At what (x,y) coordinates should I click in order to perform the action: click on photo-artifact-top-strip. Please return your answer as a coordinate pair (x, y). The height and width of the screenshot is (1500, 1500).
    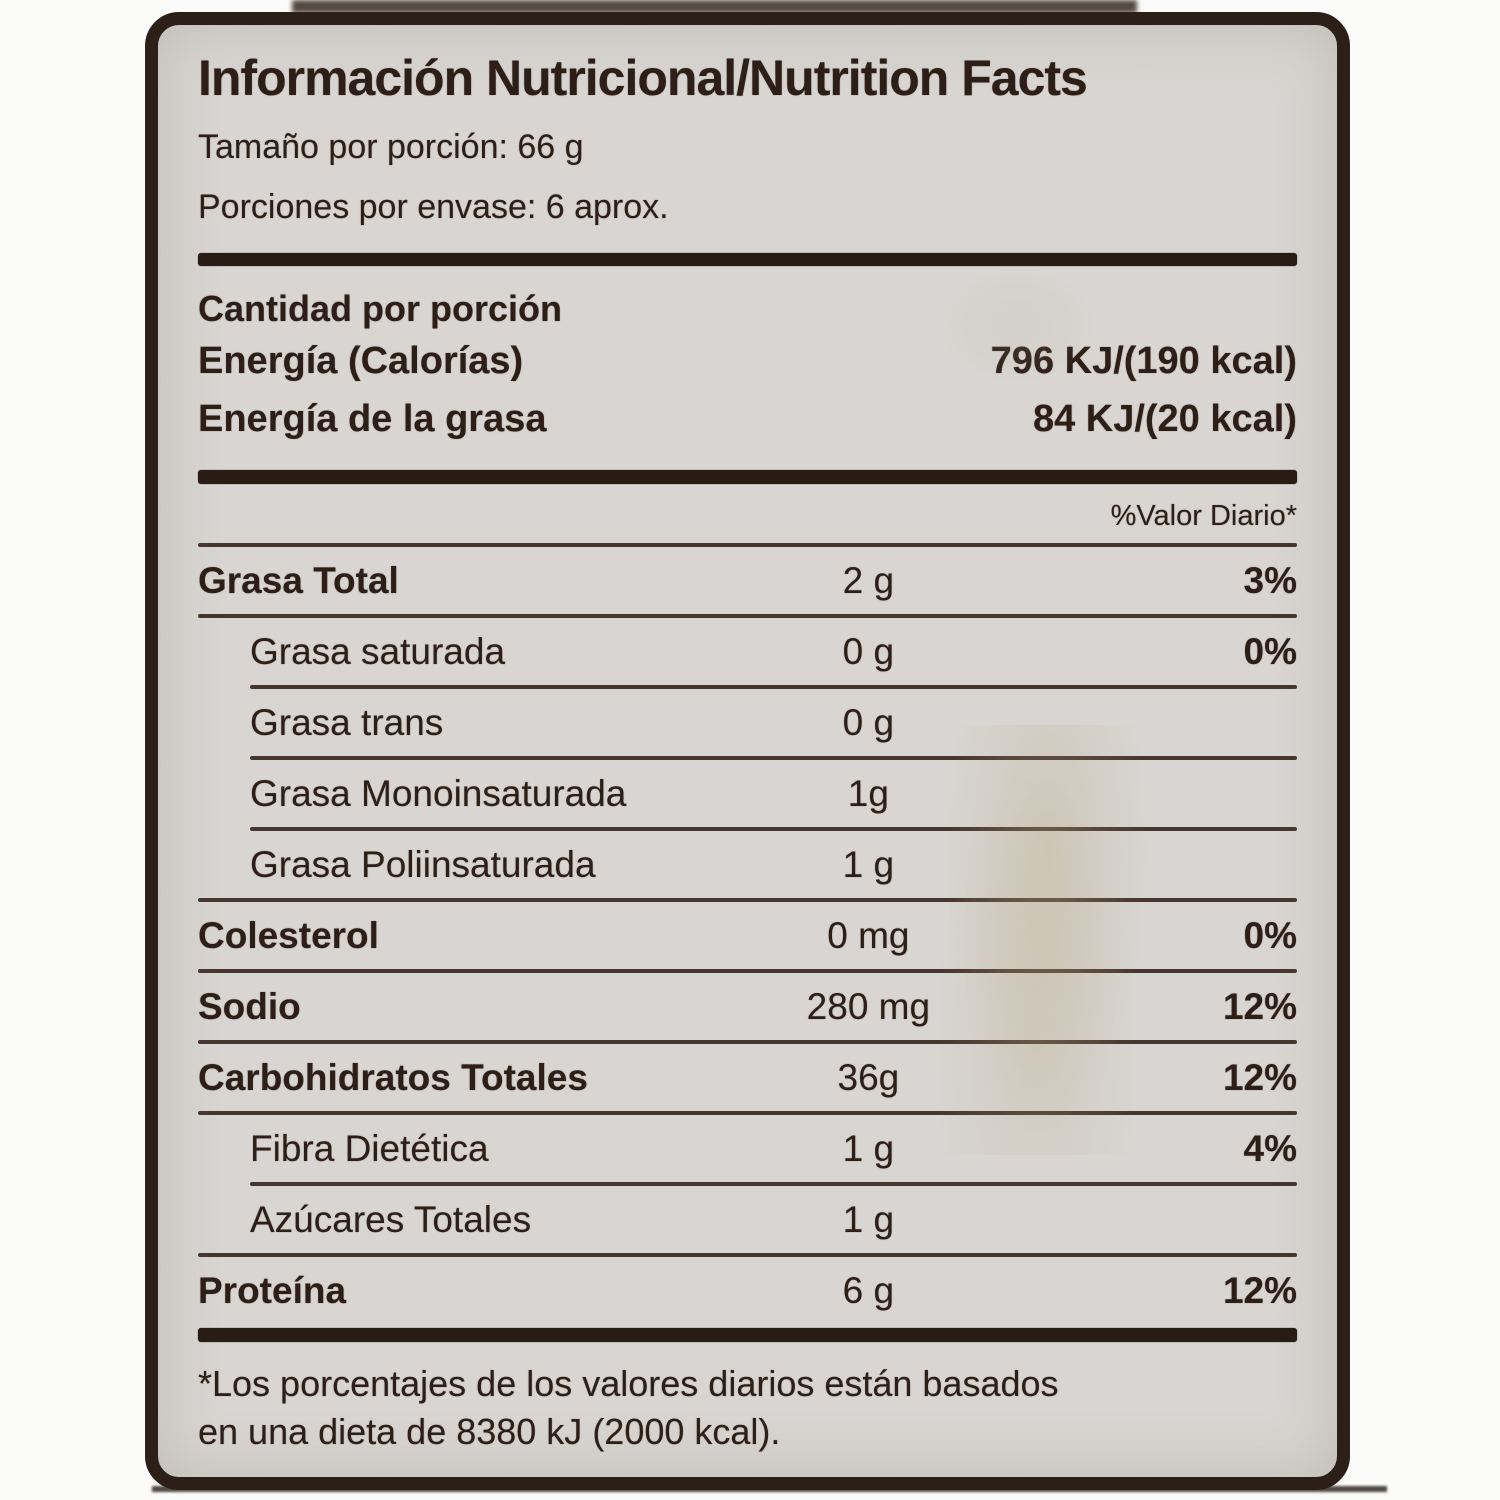
    Looking at the image, I should click on (714, 6).